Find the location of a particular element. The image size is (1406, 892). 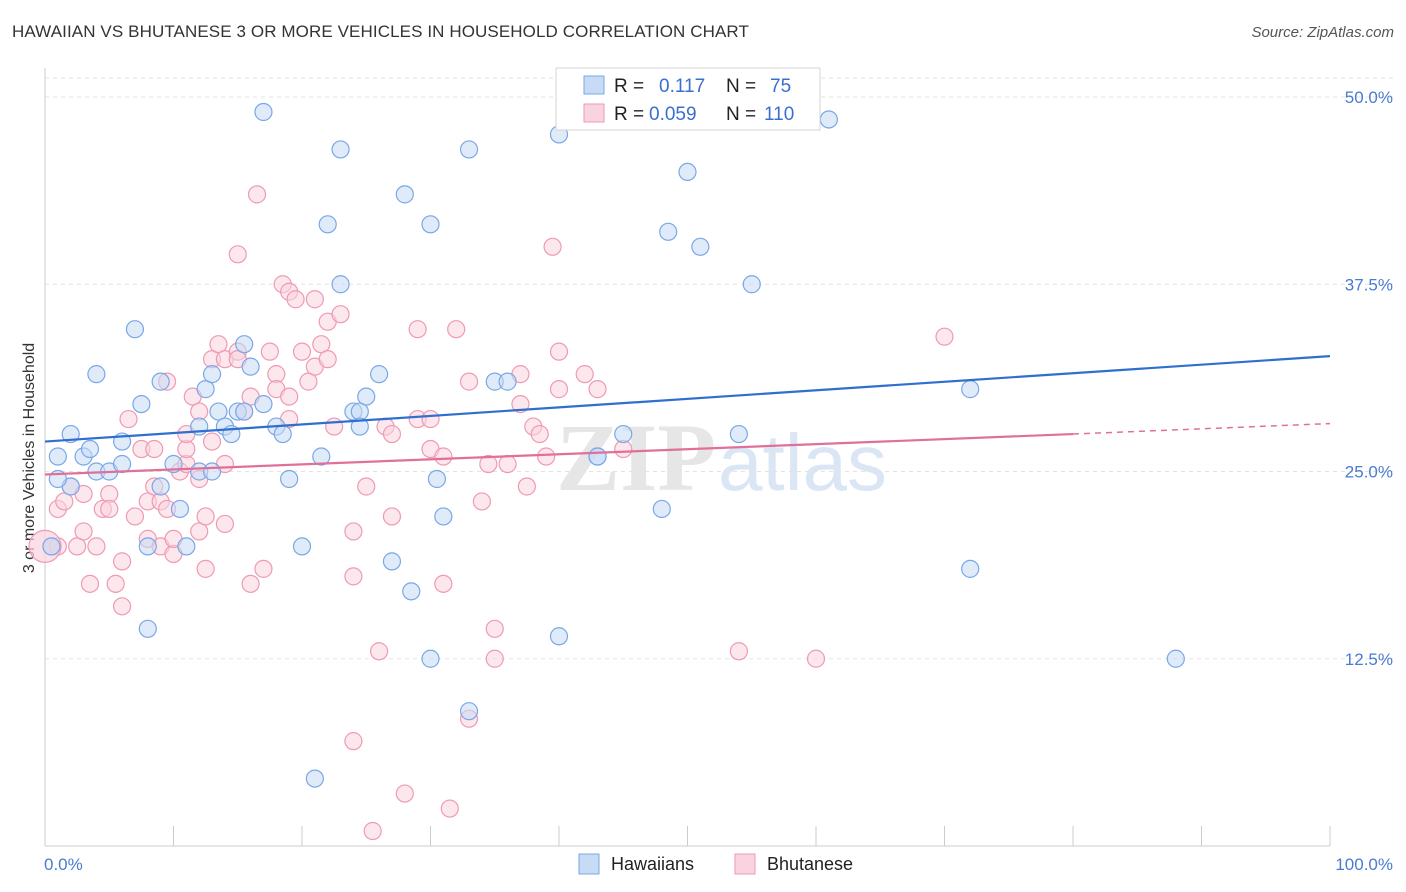

bhutanese-trend-line is located at coordinates (559, 454).